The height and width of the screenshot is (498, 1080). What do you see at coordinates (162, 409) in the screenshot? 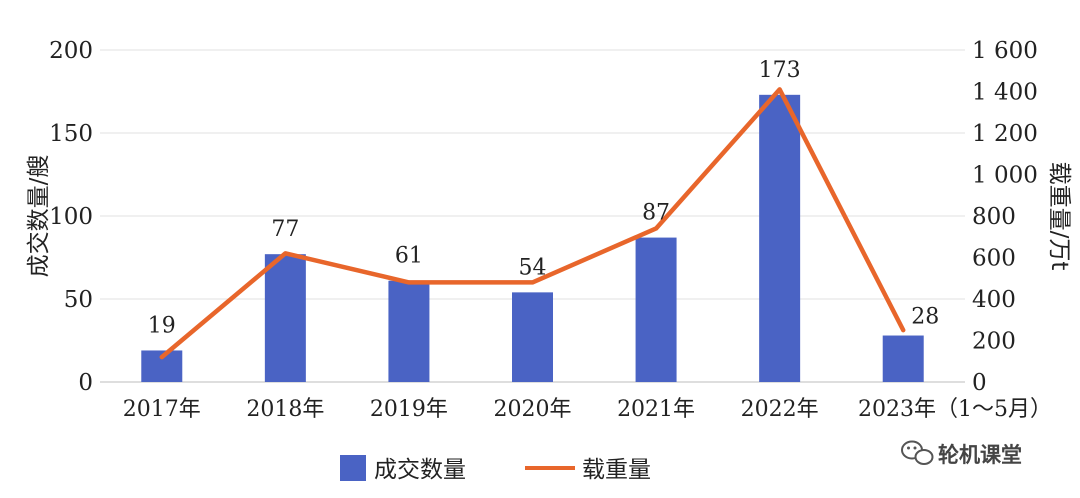
I see `category-label: 2017年` at bounding box center [162, 409].